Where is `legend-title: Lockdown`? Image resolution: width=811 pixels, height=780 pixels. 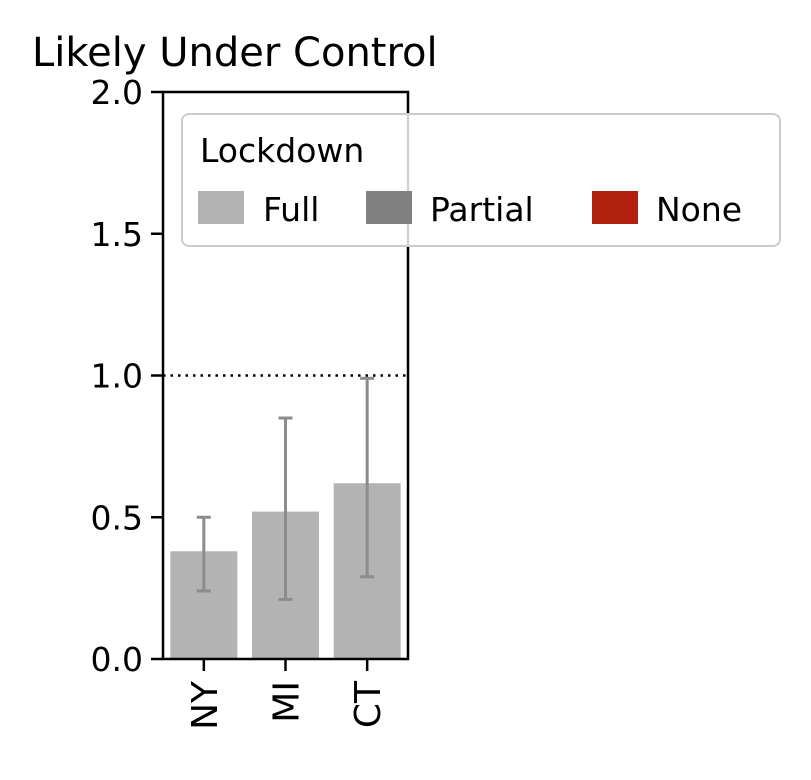 legend-title: Lockdown is located at coordinates (282, 150).